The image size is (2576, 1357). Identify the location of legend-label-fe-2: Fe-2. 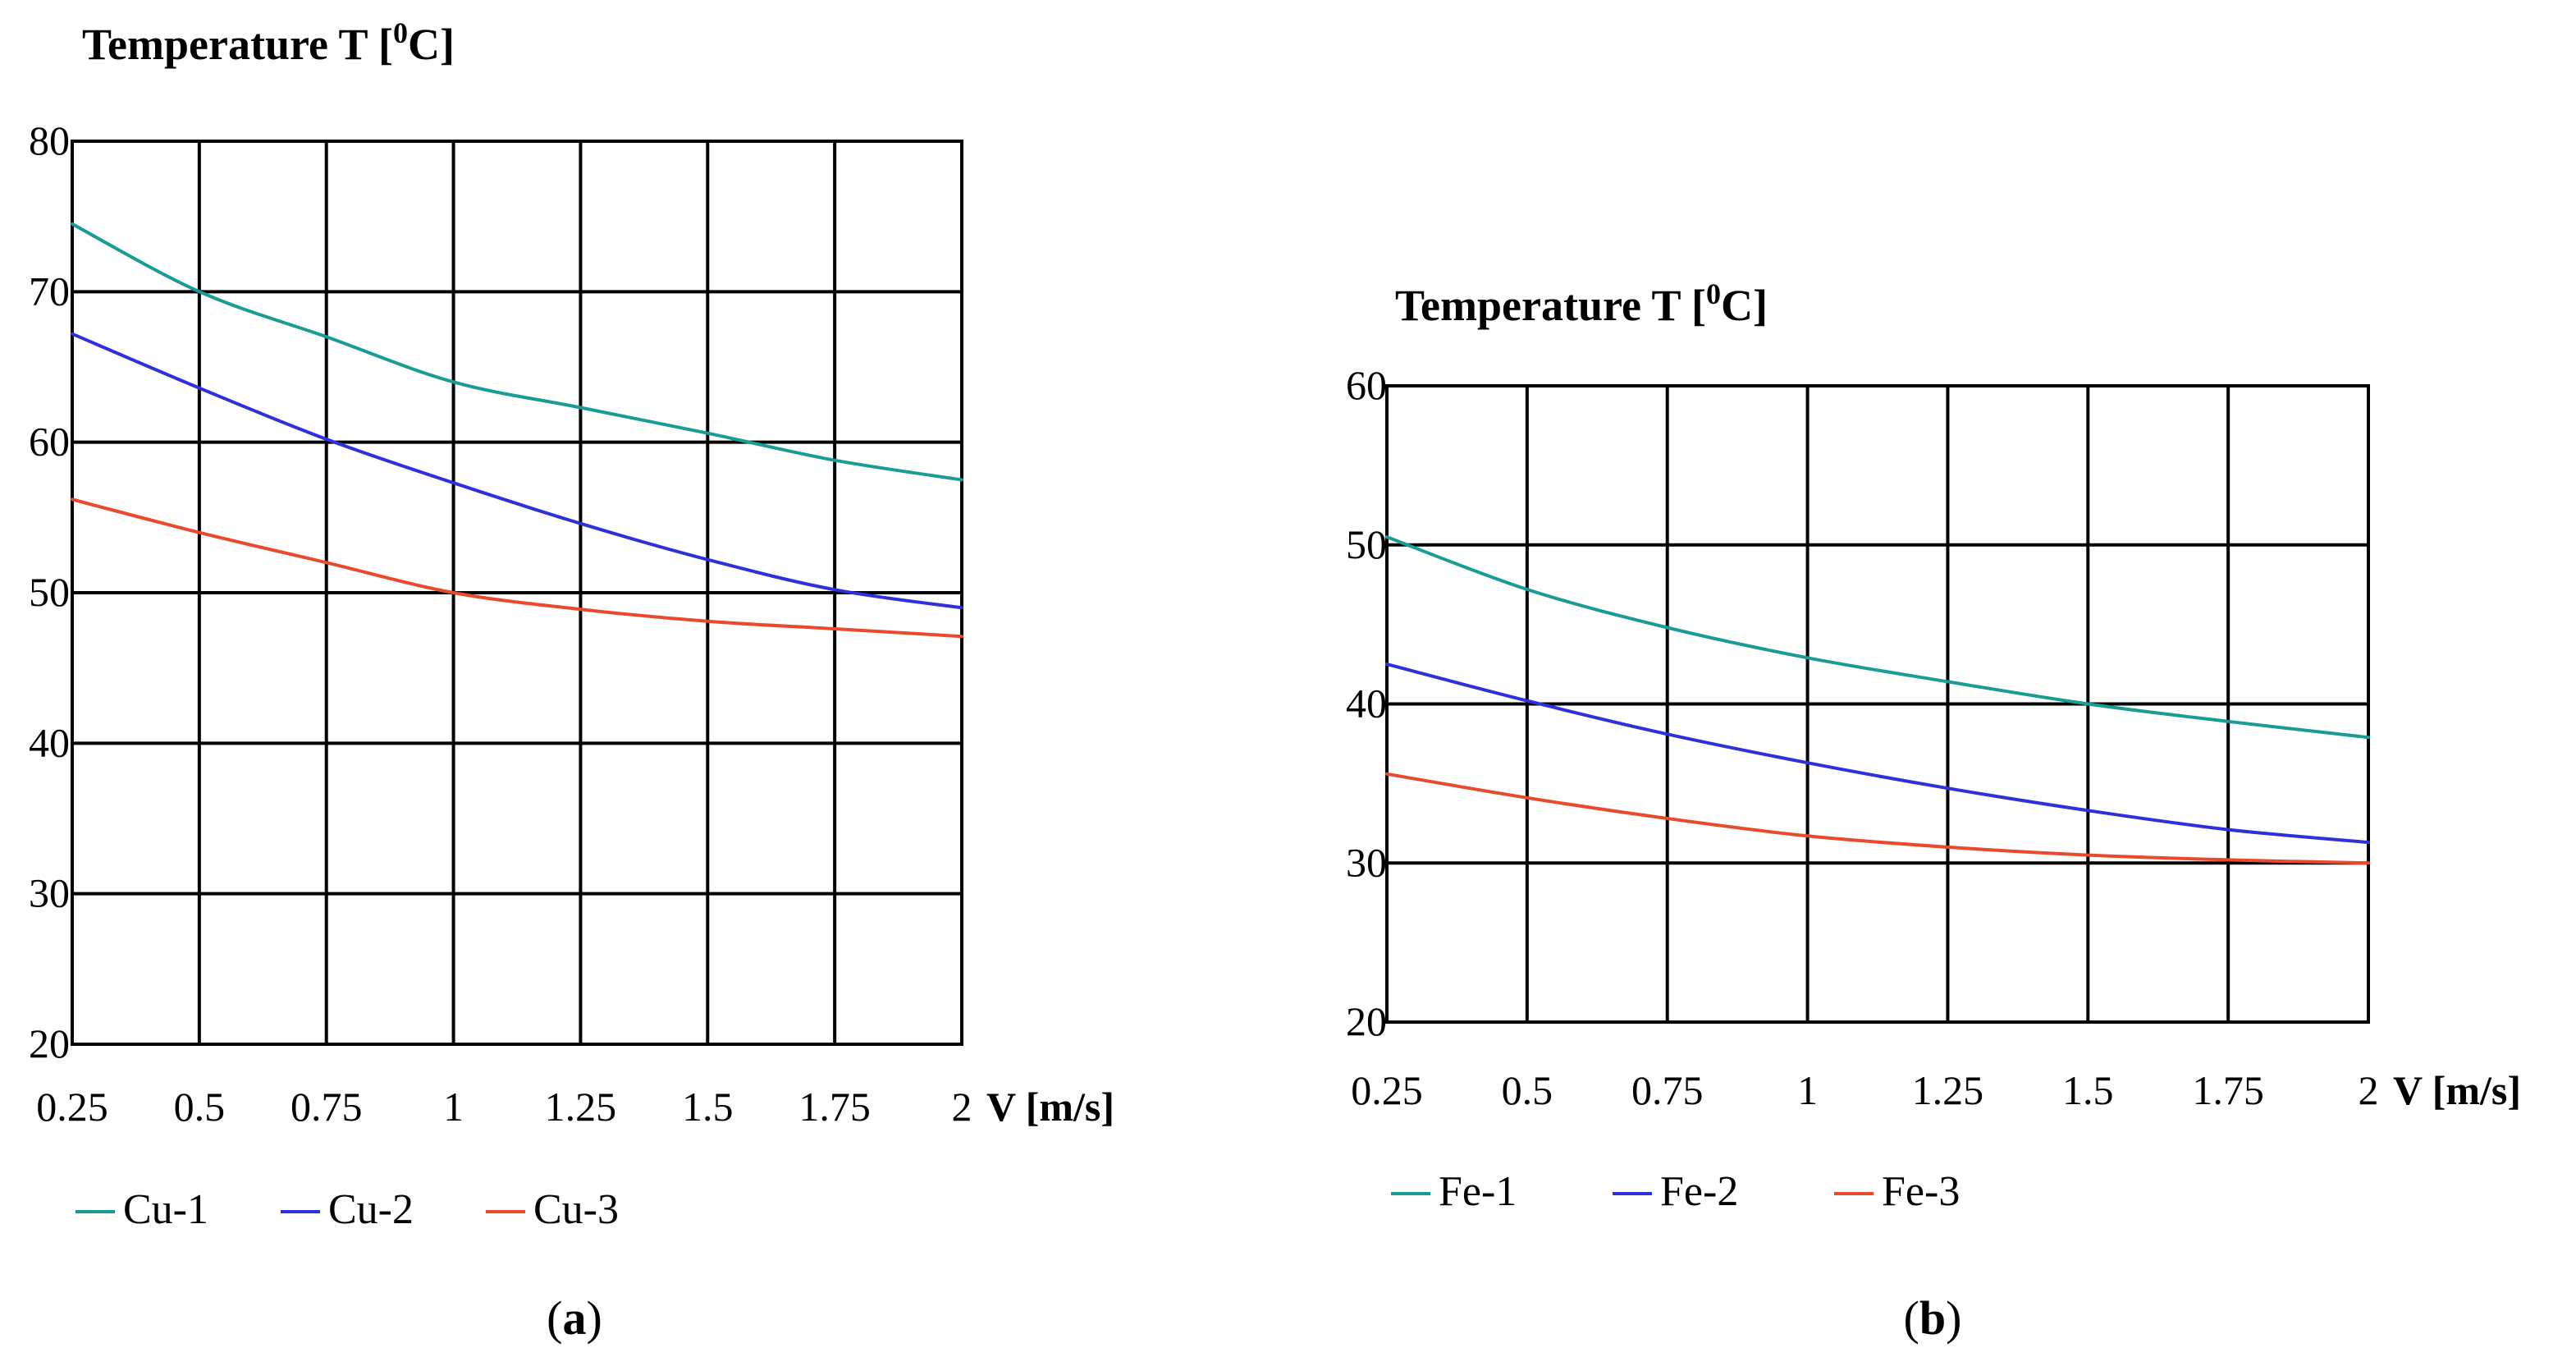
(1699, 1191).